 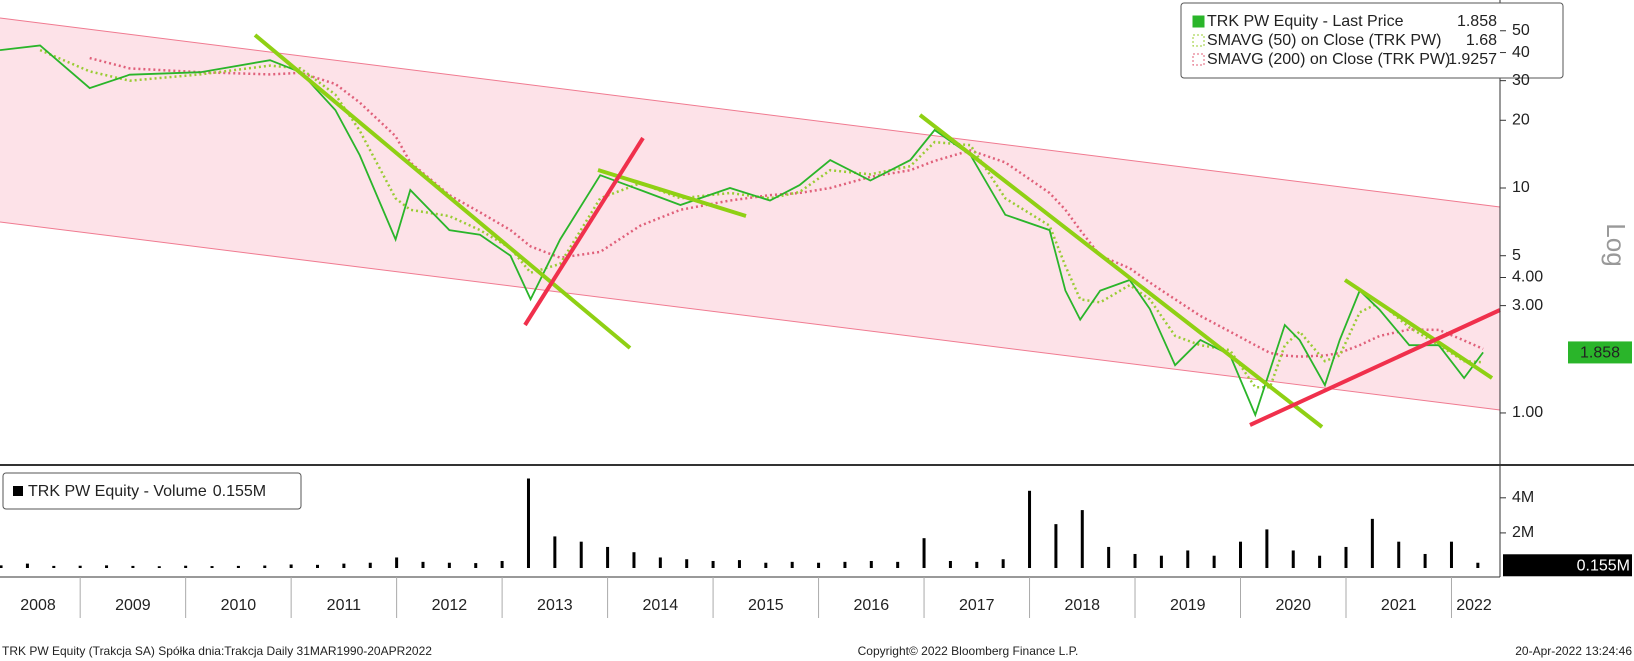 What do you see at coordinates (1328, 59) in the screenshot?
I see `legend-label: SMAVG (200) on Close (TRK PW)` at bounding box center [1328, 59].